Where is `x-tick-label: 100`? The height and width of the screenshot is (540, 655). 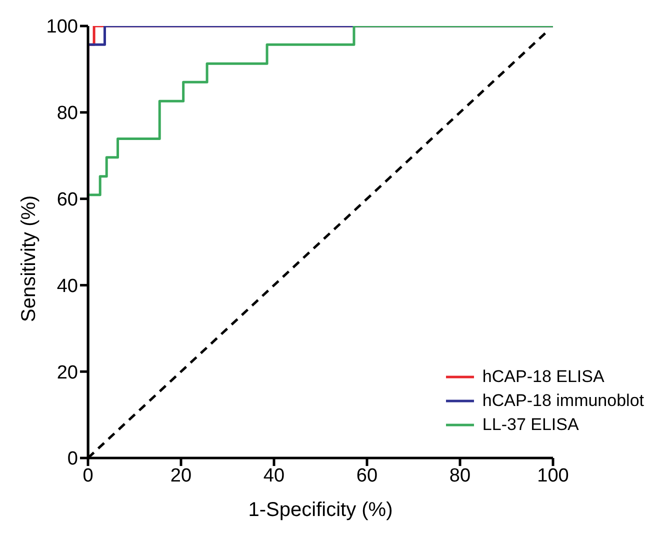 x-tick-label: 100 is located at coordinates (553, 475).